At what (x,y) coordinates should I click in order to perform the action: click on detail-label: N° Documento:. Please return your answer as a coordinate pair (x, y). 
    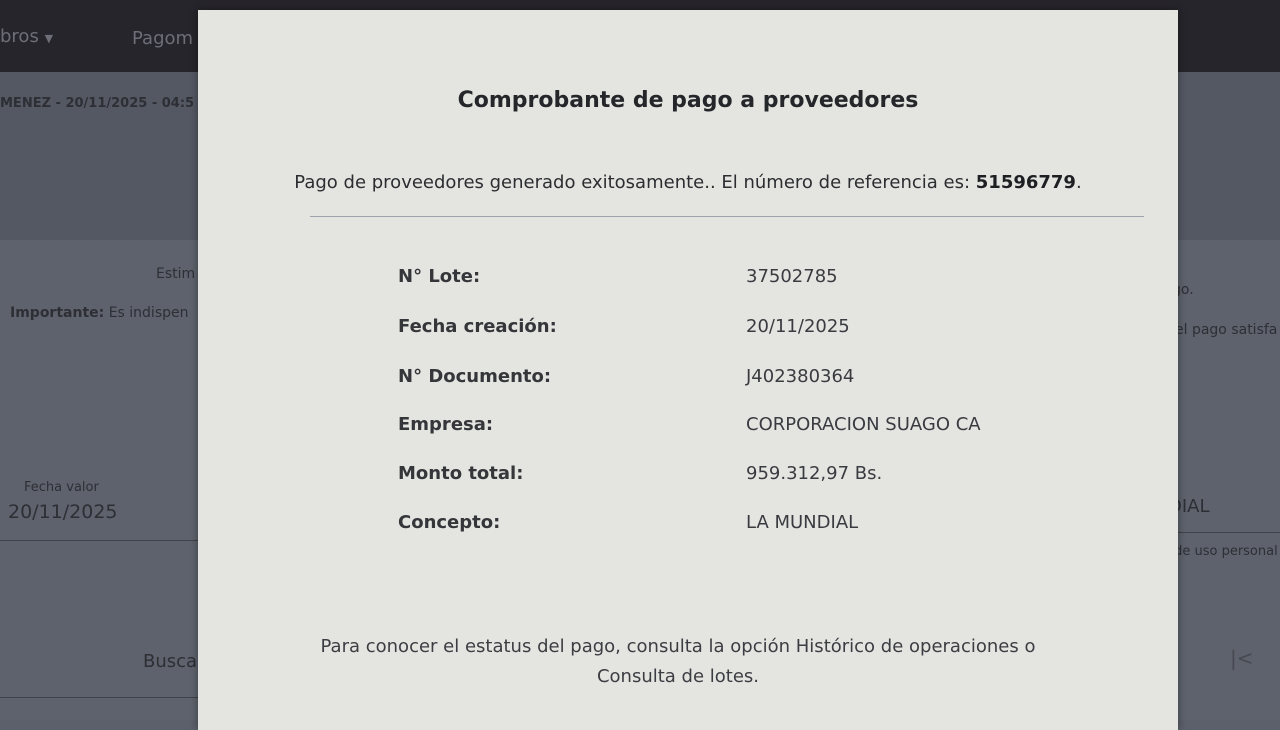
    Looking at the image, I should click on (475, 376).